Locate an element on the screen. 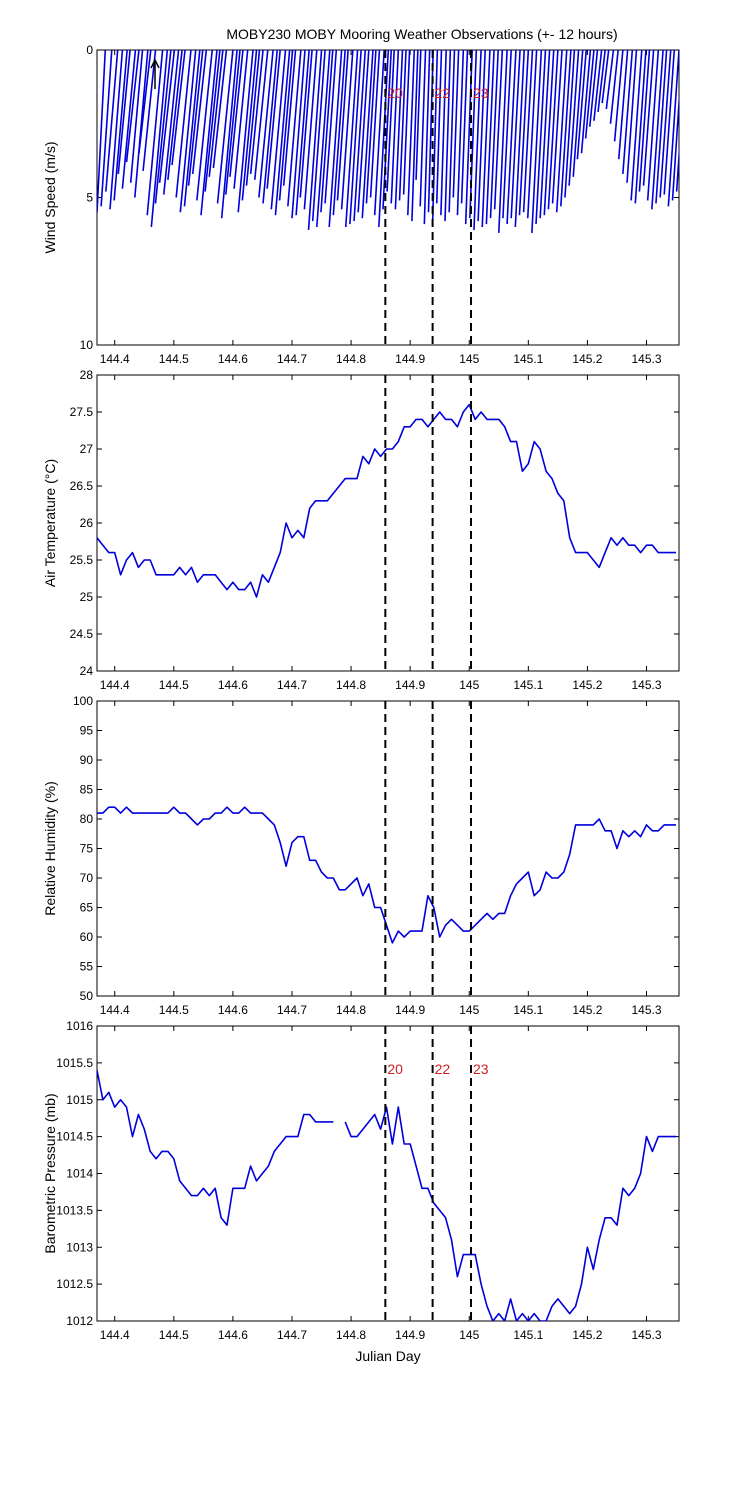 Image resolution: width=750 pixels, height=1500 pixels. y-tick-label: 25 is located at coordinates (87, 597).